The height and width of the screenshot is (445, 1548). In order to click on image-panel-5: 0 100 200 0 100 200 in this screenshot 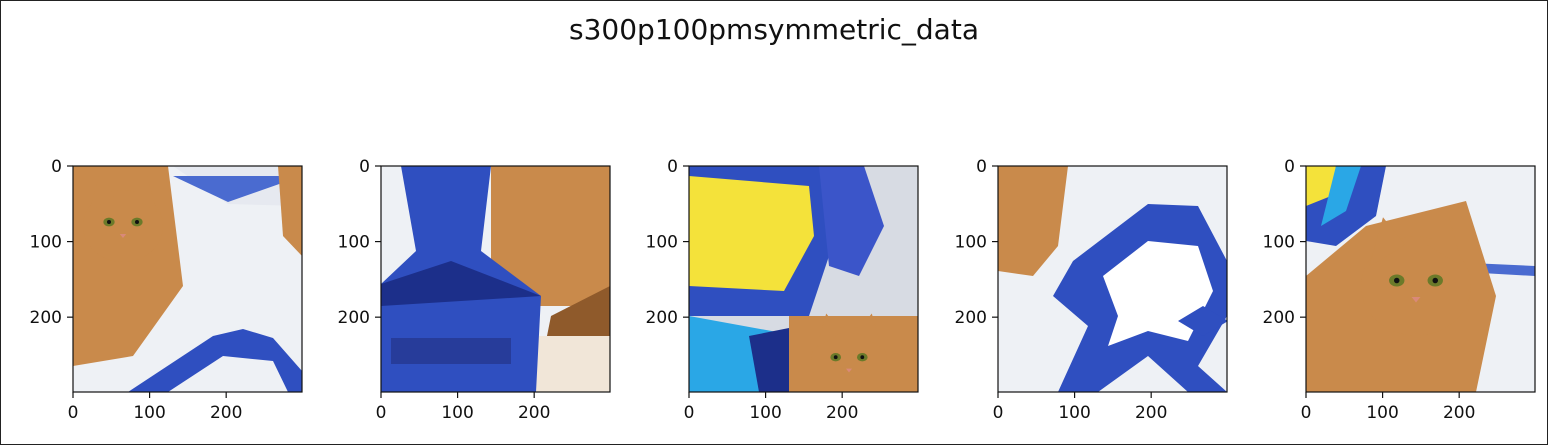, I will do `click(1399, 290)`.